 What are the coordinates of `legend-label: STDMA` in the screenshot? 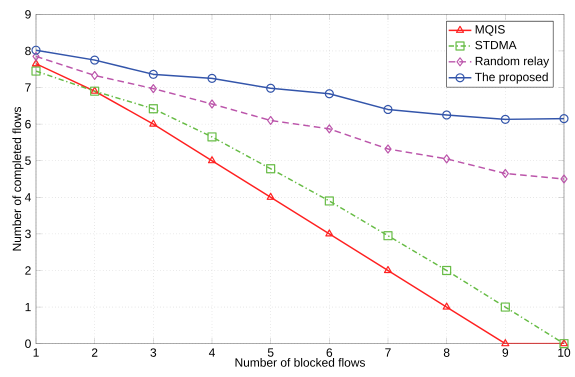 It's located at (496, 45).